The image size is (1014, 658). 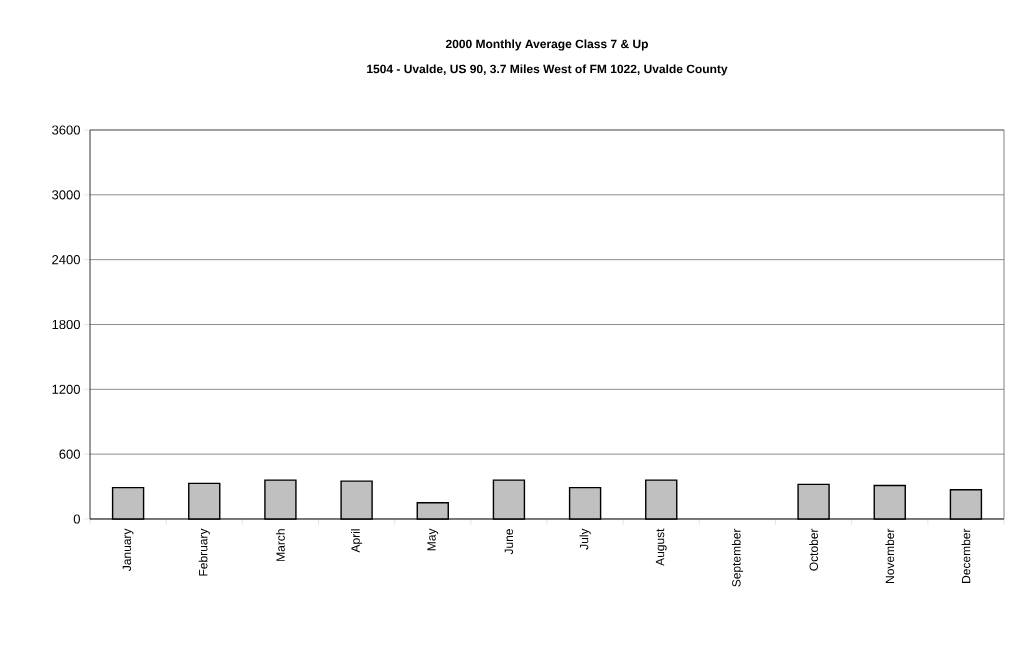 What do you see at coordinates (509, 542) in the screenshot?
I see `x-tick-label: June` at bounding box center [509, 542].